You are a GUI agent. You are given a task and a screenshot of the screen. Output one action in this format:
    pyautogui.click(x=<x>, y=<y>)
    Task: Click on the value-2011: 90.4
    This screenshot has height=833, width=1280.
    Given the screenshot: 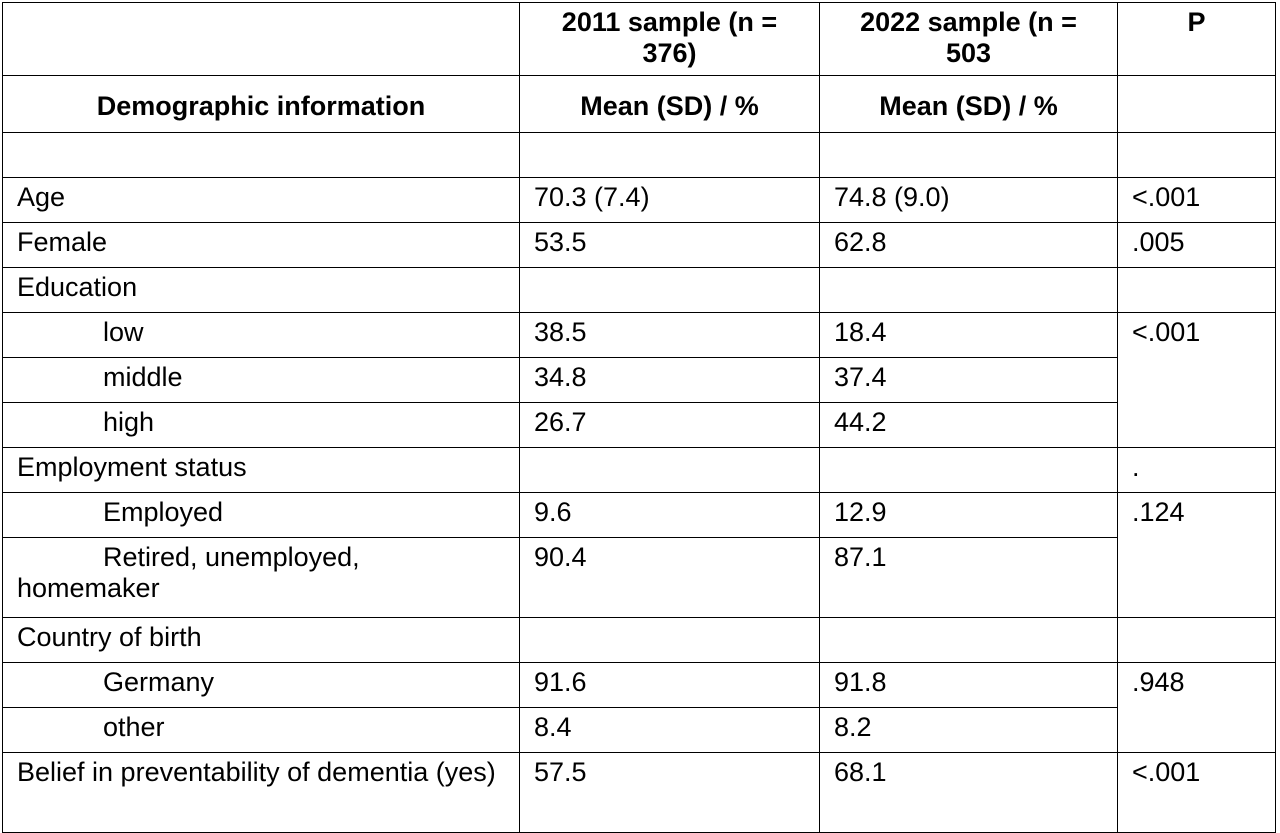 What is the action you would take?
    pyautogui.click(x=669, y=577)
    